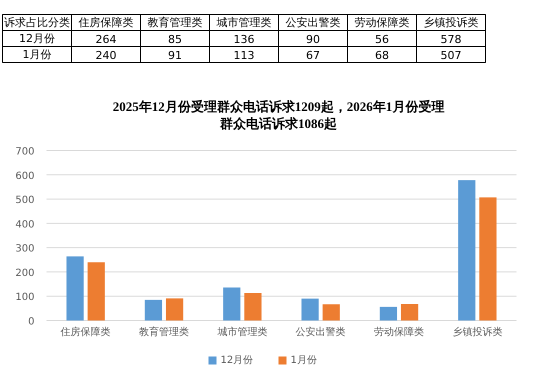  What do you see at coordinates (106, 22) in the screenshot?
I see `category-label: 住房保障类` at bounding box center [106, 22].